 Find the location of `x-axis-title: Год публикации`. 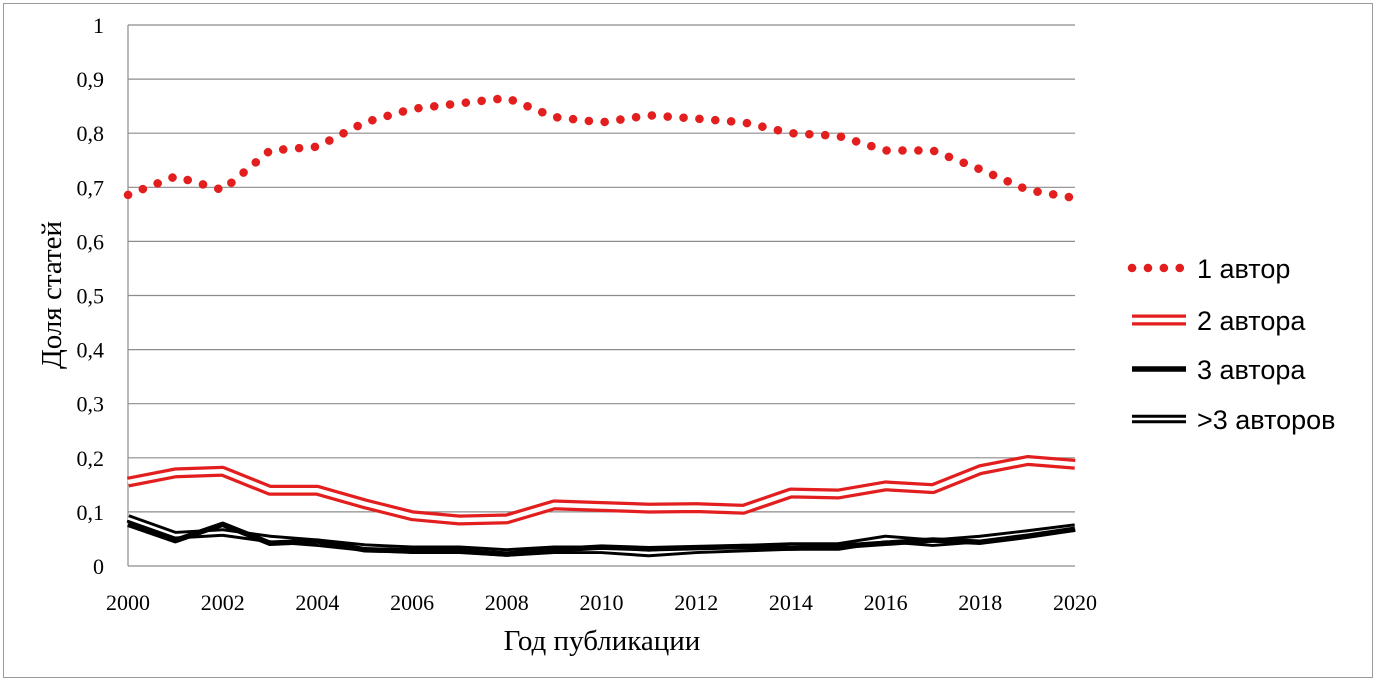

x-axis-title: Год публикации is located at coordinates (602, 641).